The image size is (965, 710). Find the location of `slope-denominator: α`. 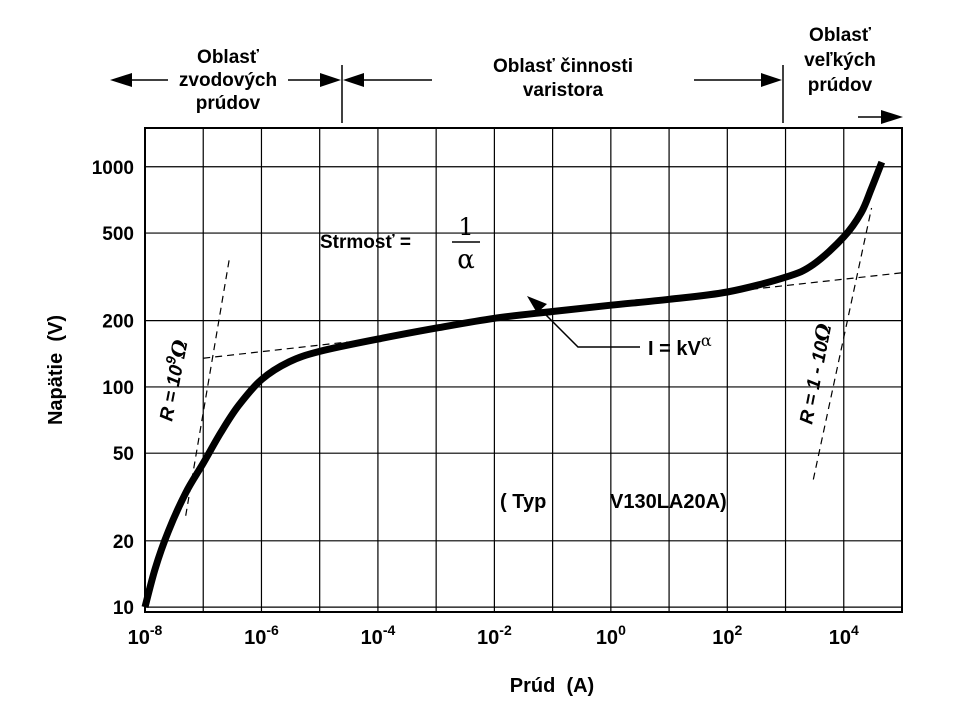

slope-denominator: α is located at coordinates (466, 260).